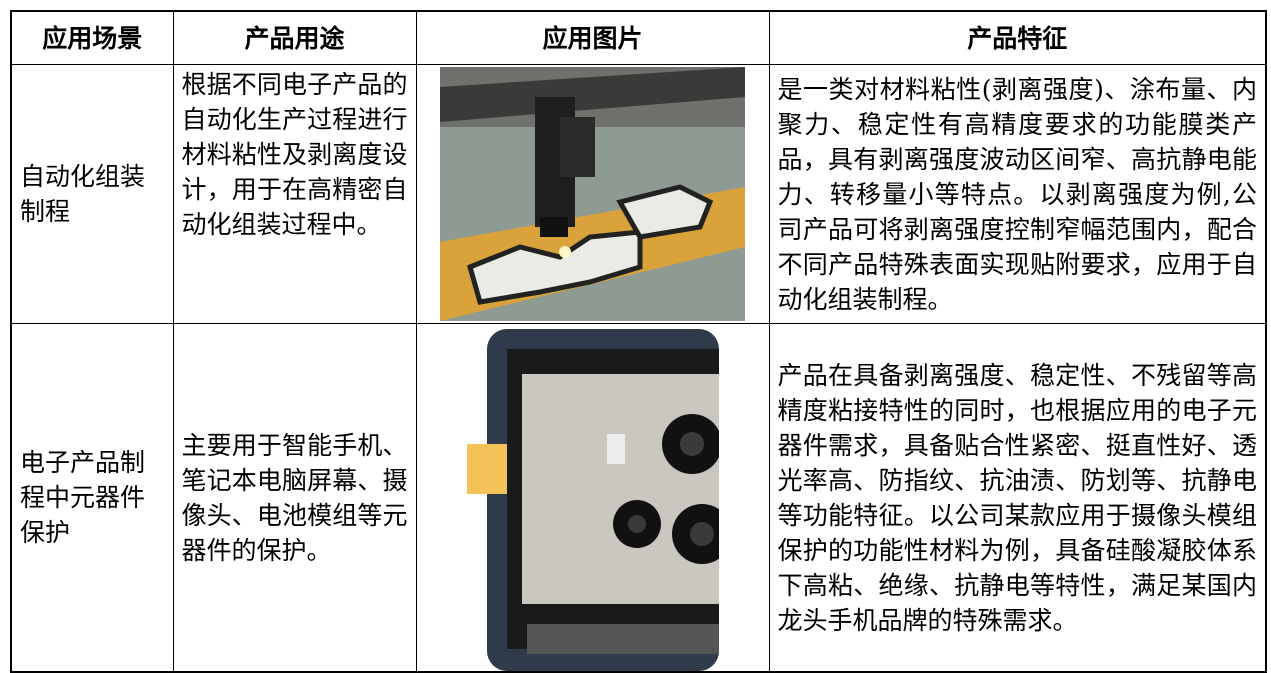 The image size is (1271, 673). I want to click on use-cell: 主要用于智能手机、笔记本电脑屏幕、摄像头、电池模组等元器件的保护。, so click(294, 498).